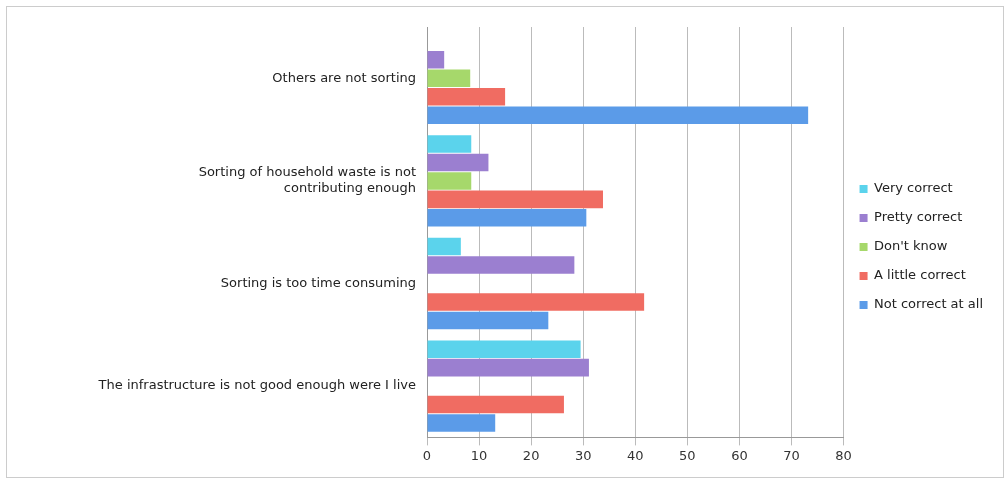  I want to click on x-tick-label: 60, so click(739, 455).